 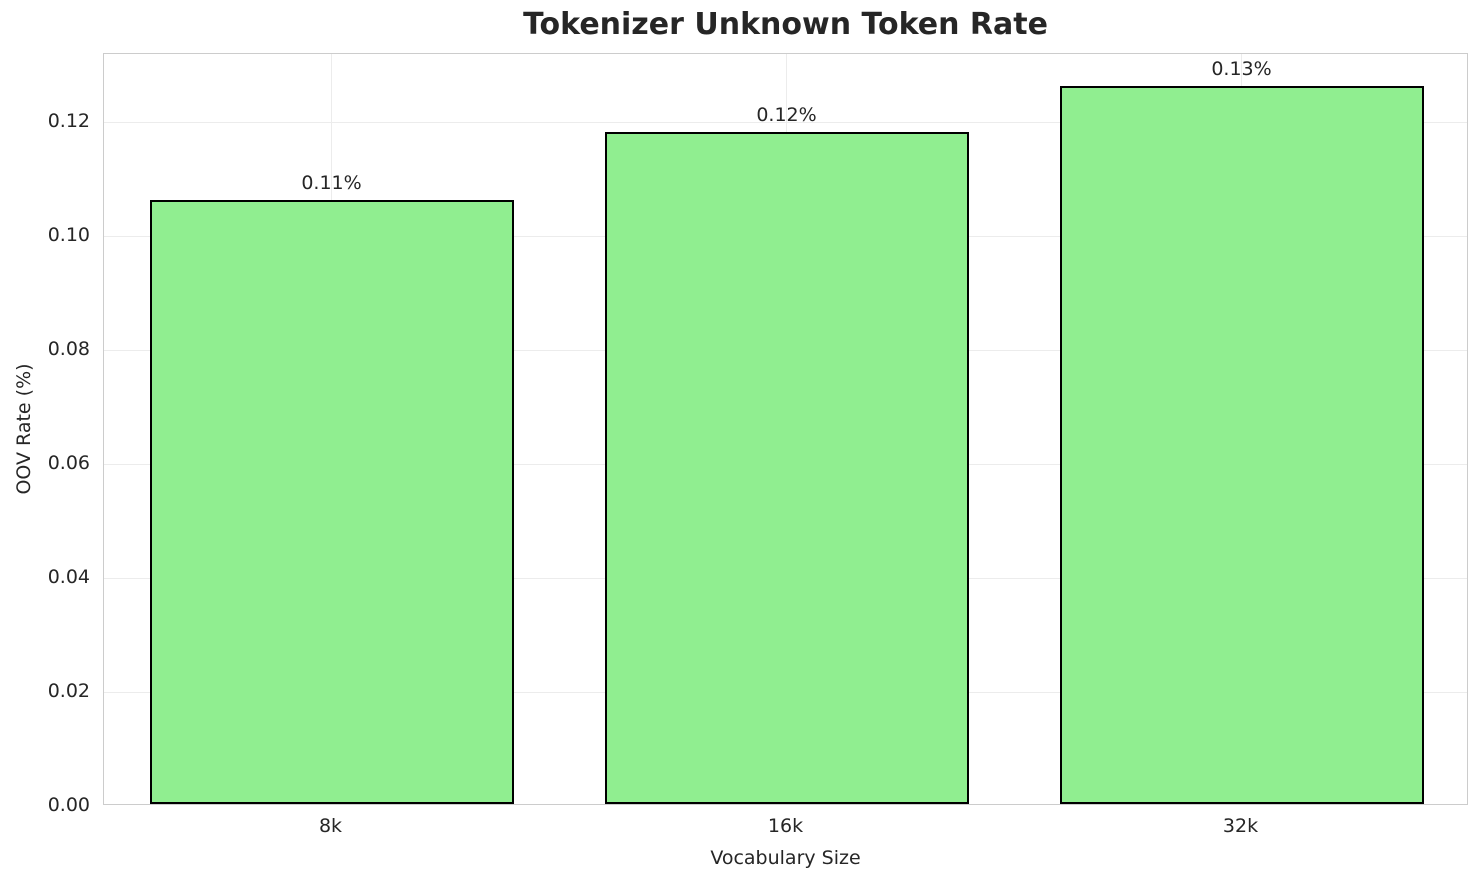 I want to click on x-tick-label: 8k, so click(x=330, y=826).